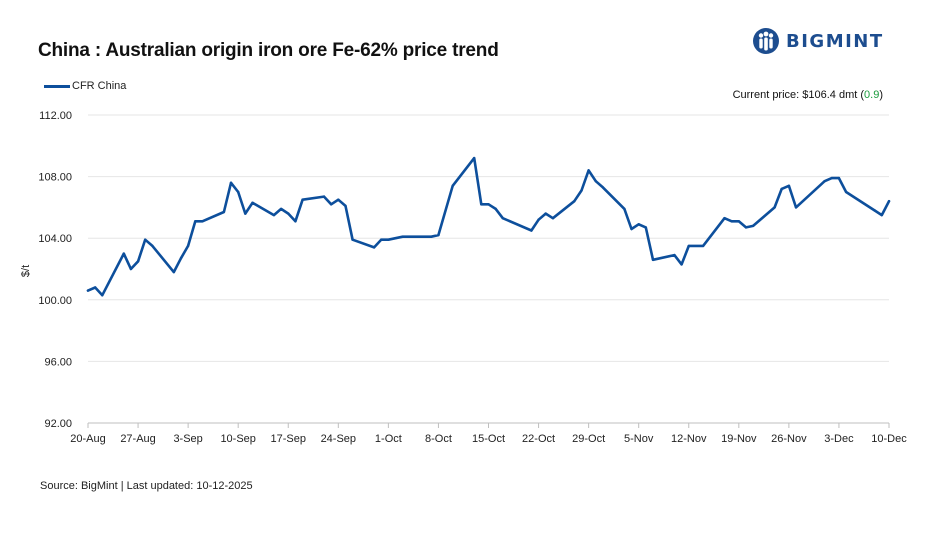 The image size is (928, 533). What do you see at coordinates (55, 116) in the screenshot?
I see `y-tick-label: 112.00` at bounding box center [55, 116].